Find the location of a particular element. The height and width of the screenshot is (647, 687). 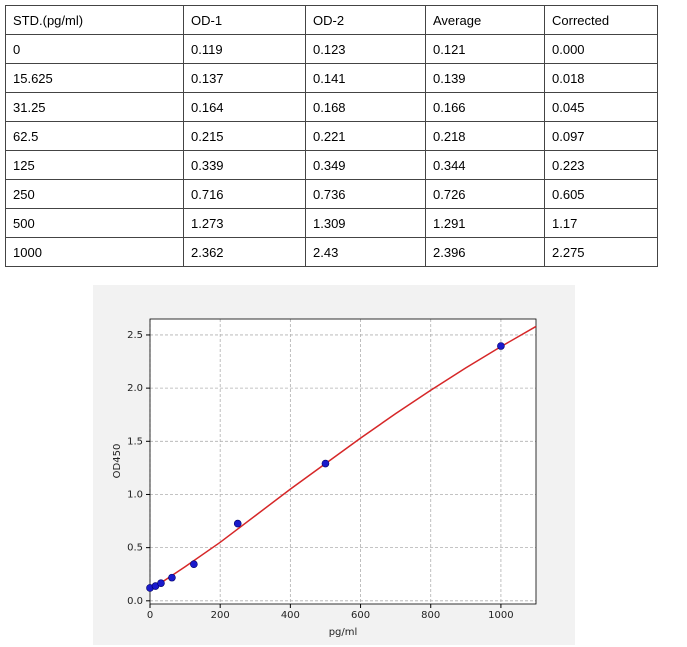

x-tick-label: 600 is located at coordinates (360, 615).